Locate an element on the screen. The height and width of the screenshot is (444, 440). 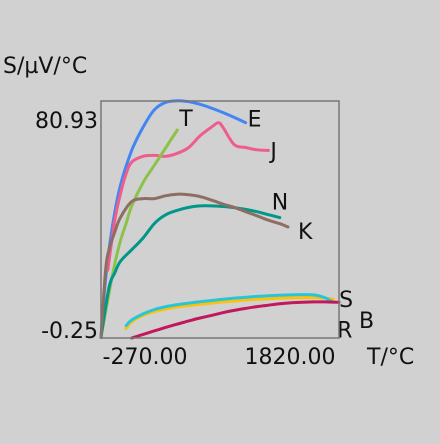
x-axis-label: T/°C is located at coordinates (390, 357).